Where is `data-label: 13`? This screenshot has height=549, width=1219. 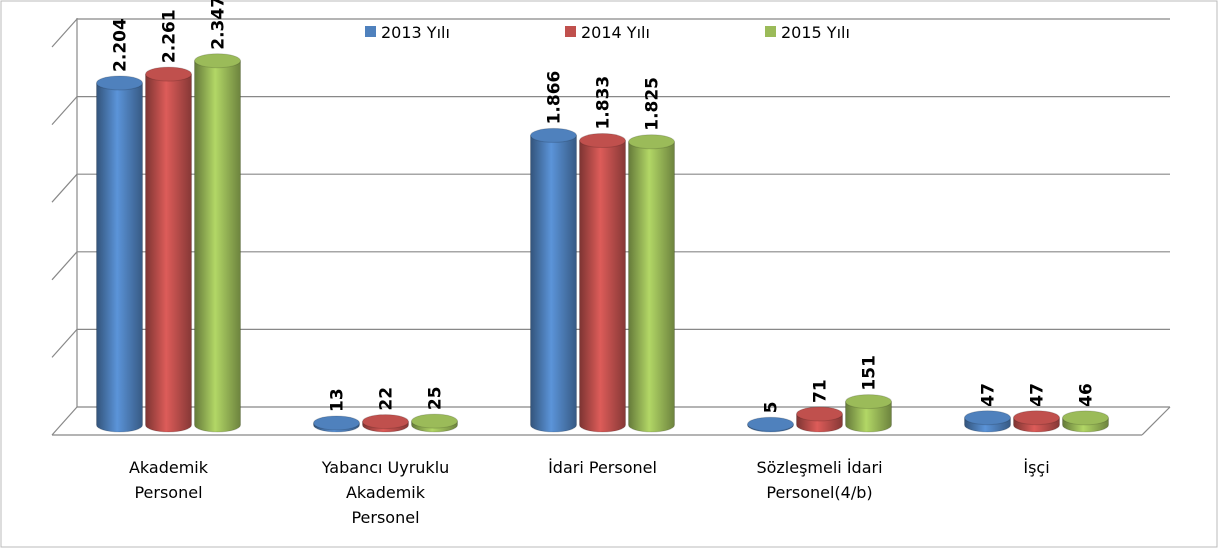
data-label: 13 is located at coordinates (338, 400).